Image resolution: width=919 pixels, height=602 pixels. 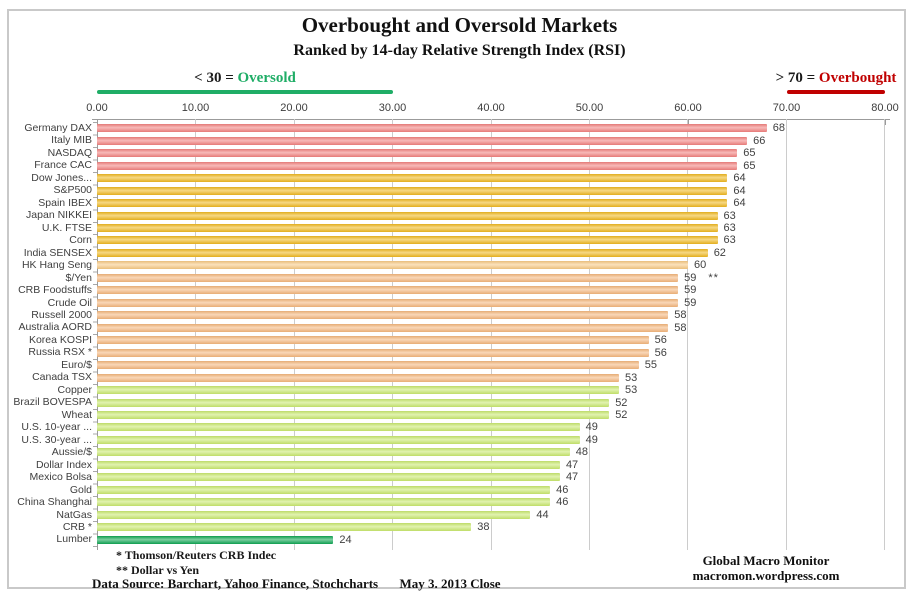 What do you see at coordinates (95, 335) in the screenshot?
I see `category-axis-ticks` at bounding box center [95, 335].